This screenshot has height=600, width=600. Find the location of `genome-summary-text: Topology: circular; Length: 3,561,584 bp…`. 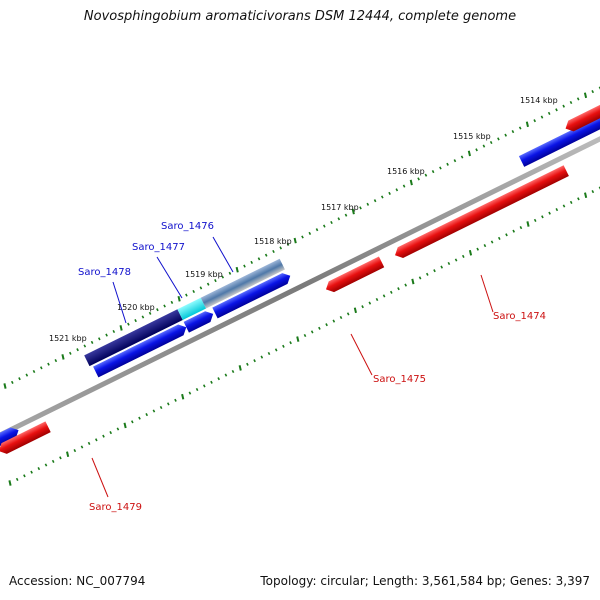

genome-summary-text: Topology: circular; Length: 3,561,584 bp… is located at coordinates (425, 581).